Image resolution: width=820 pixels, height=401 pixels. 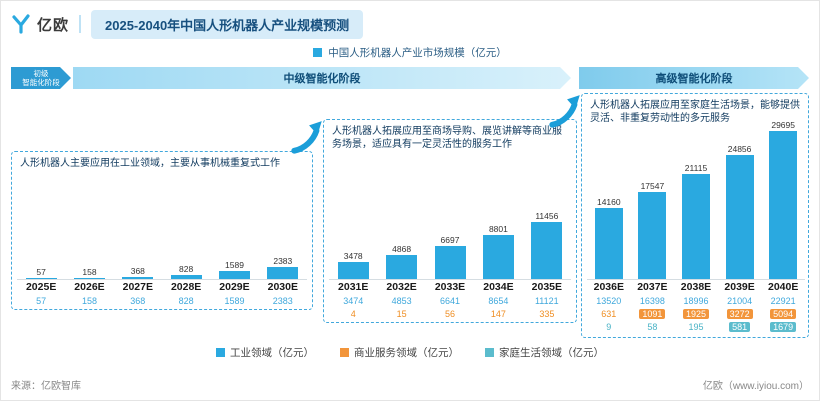 What do you see at coordinates (353, 256) in the screenshot?
I see `bar-total-label: 3478` at bounding box center [353, 256].